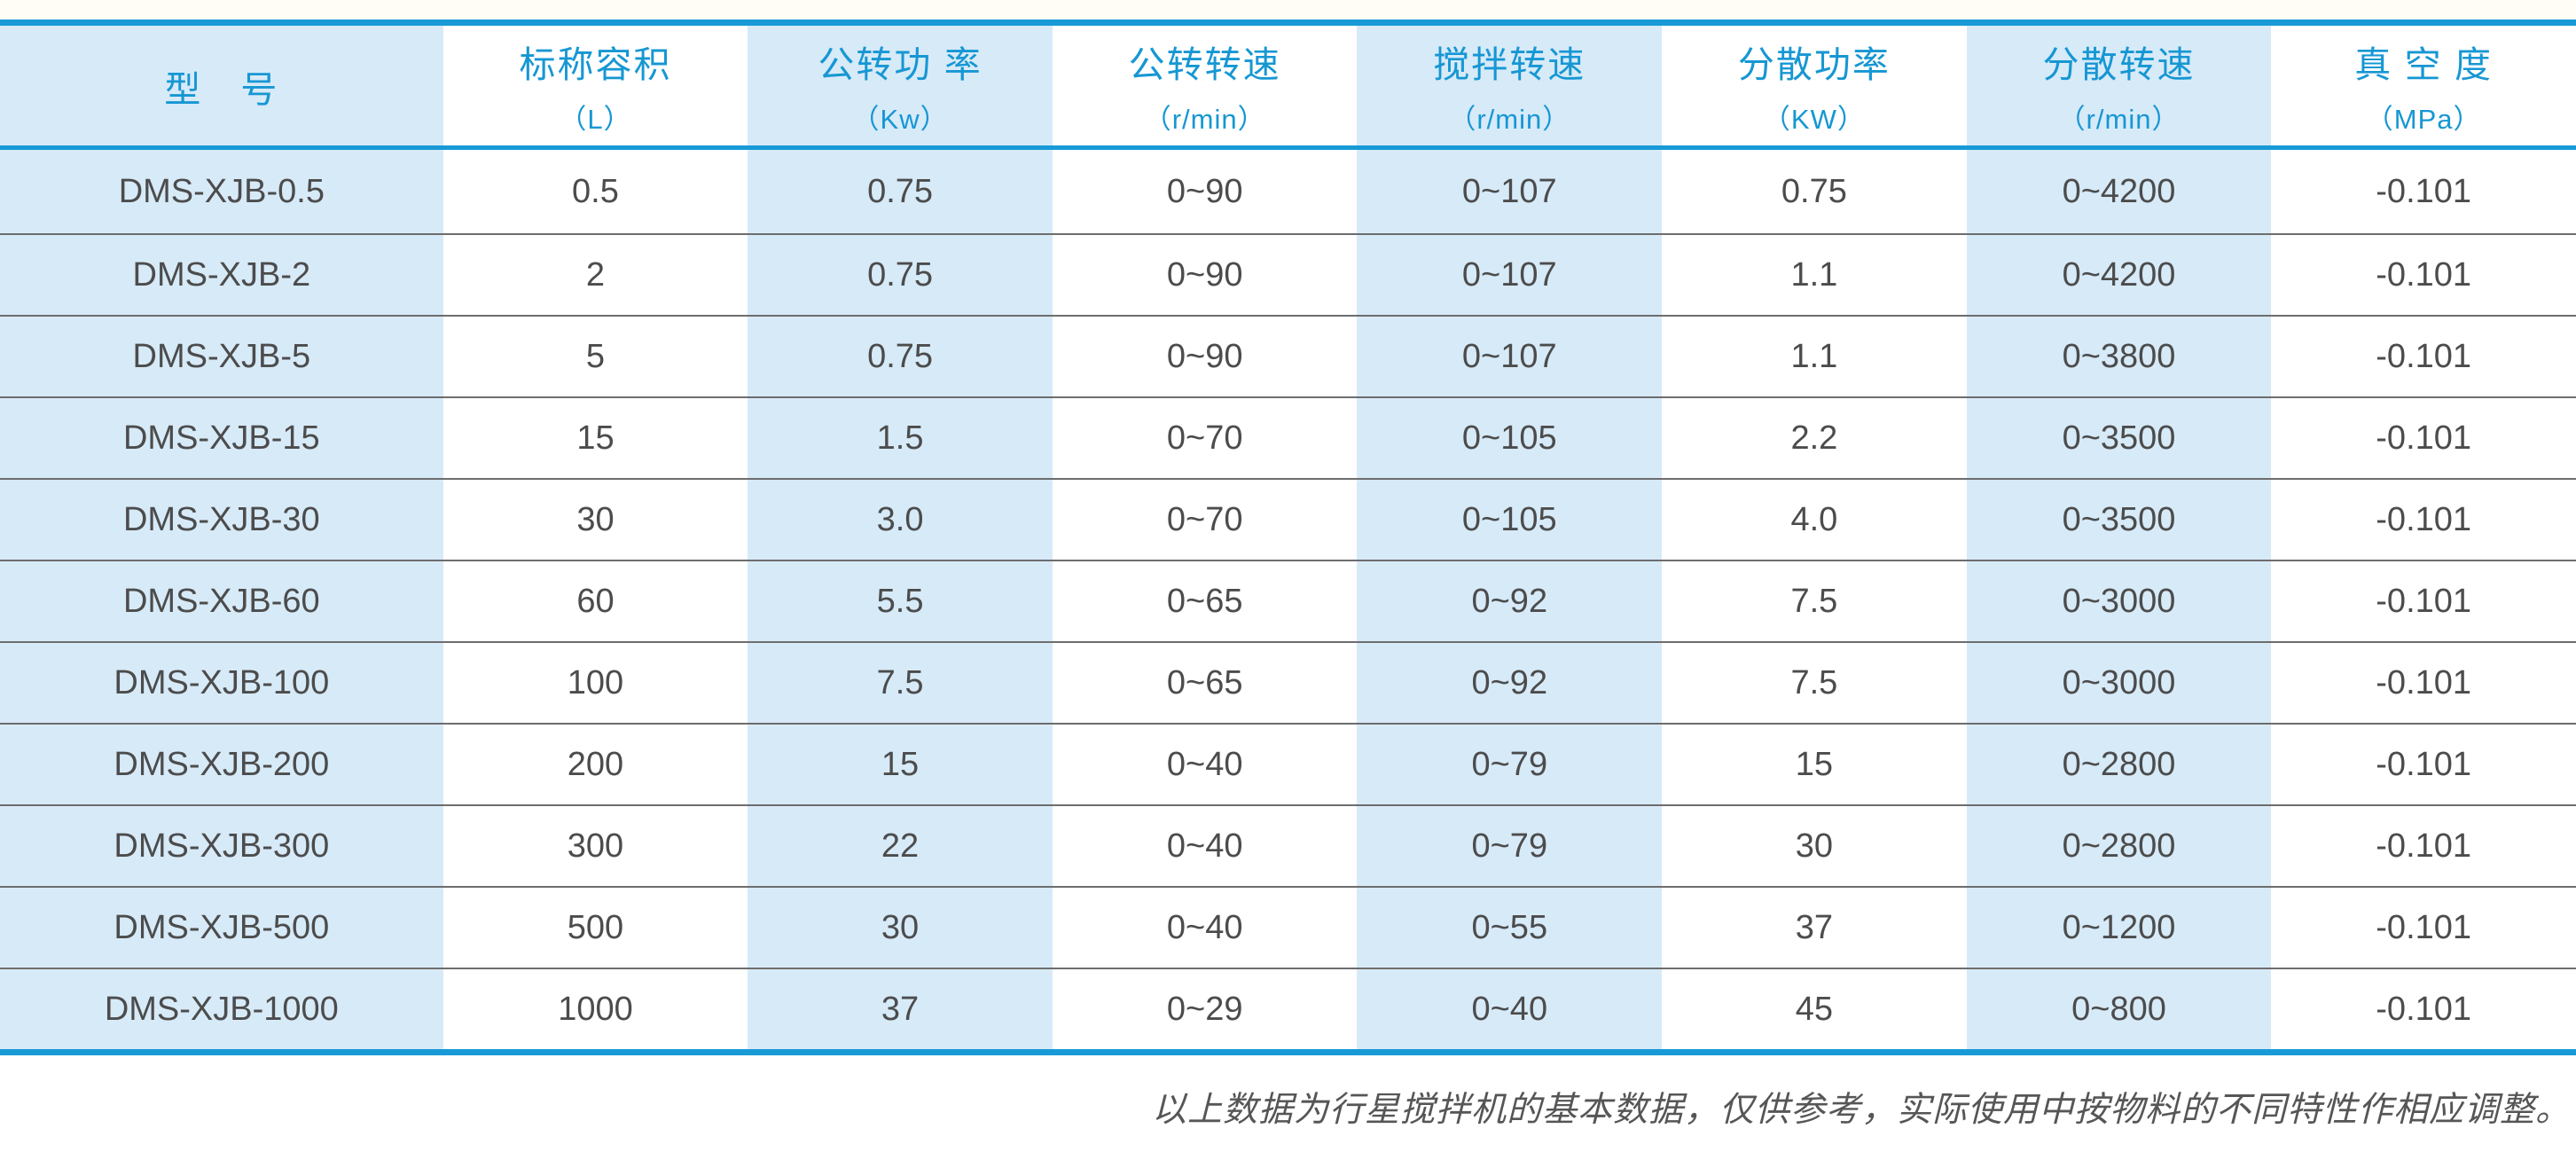 This screenshot has height=1152, width=2576. Describe the element at coordinates (2119, 519) in the screenshot. I see `cell-value: 0~3500` at that location.